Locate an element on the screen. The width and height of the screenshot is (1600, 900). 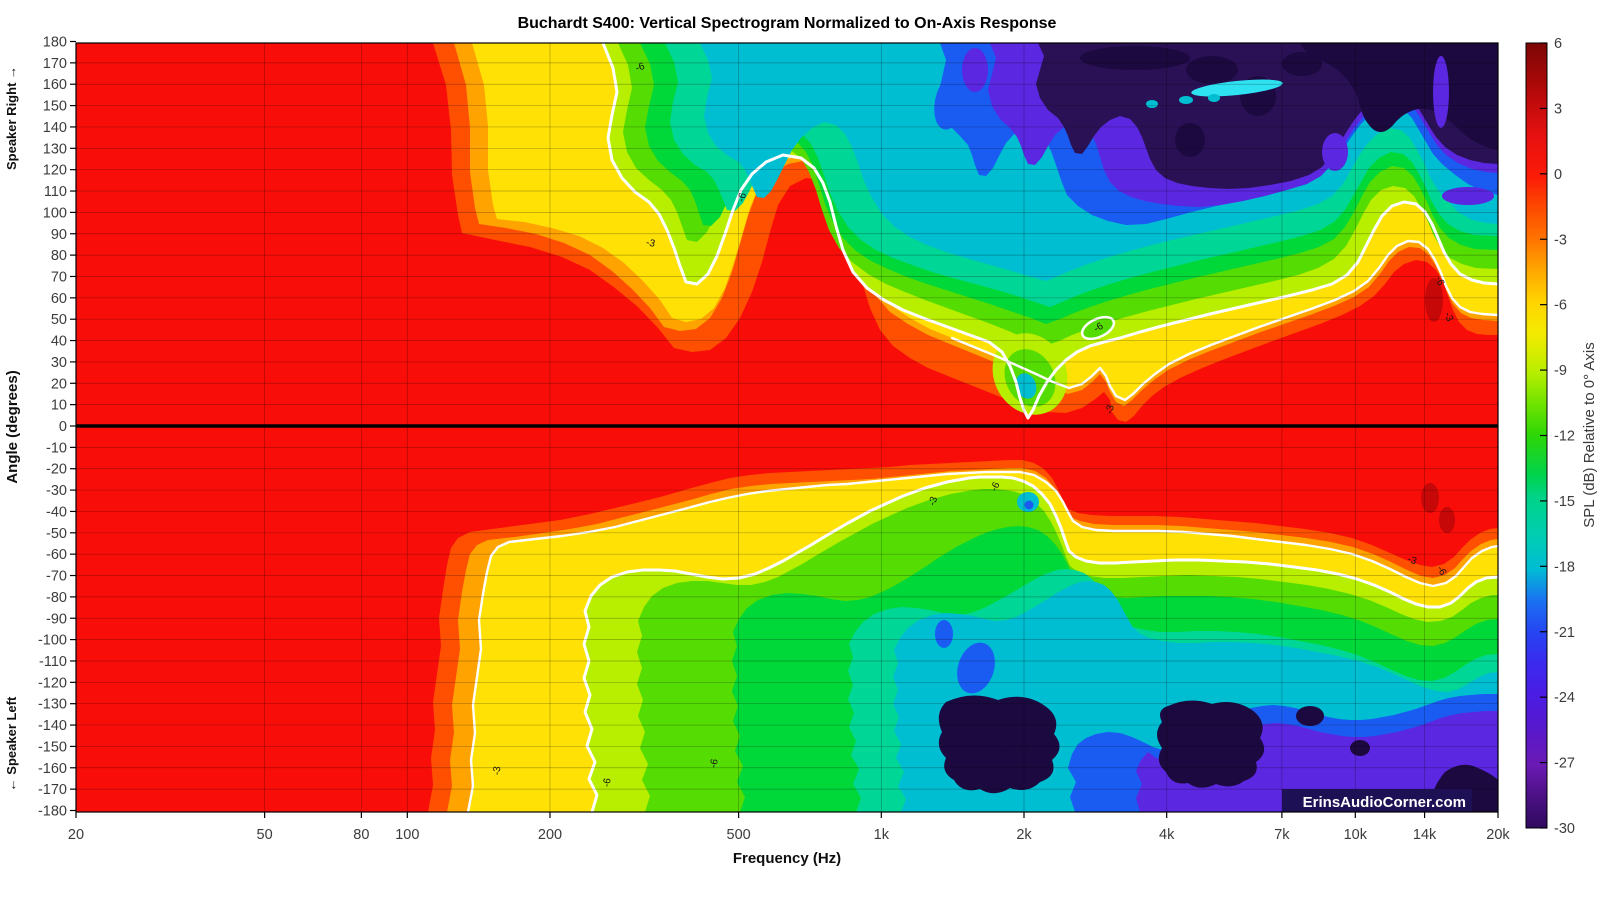
y-tick-label: -180 is located at coordinates (52, 812).